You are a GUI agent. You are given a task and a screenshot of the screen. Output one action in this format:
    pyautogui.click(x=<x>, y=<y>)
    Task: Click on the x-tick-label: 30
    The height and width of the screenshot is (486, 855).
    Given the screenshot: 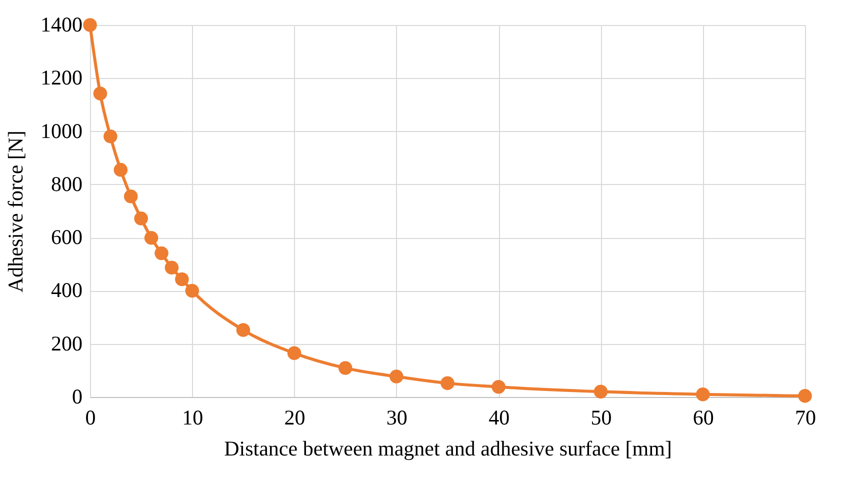 What is the action you would take?
    pyautogui.click(x=397, y=418)
    